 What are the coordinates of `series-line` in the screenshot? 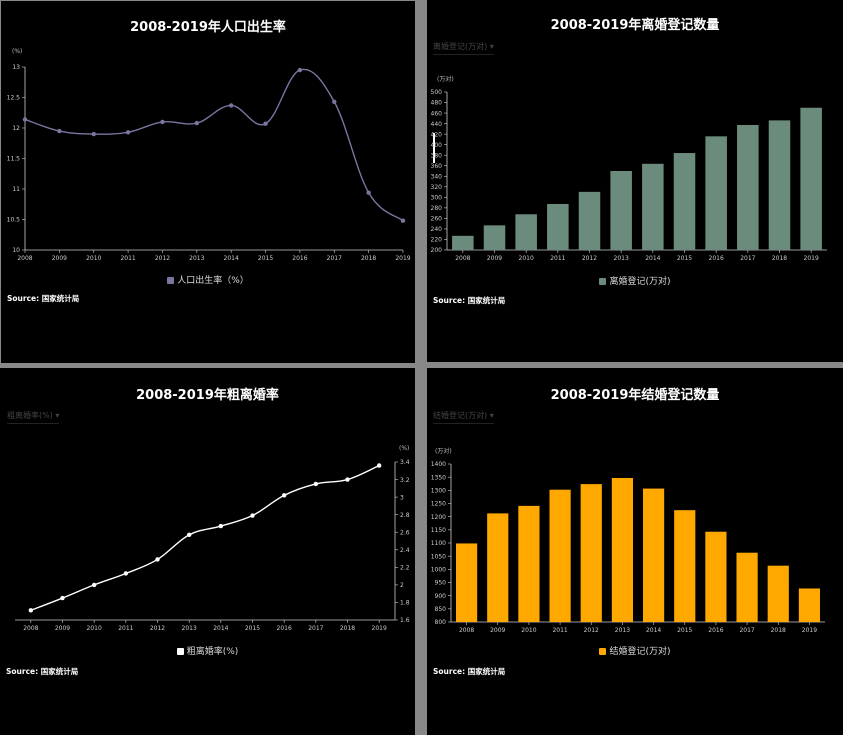 It's located at (214, 145).